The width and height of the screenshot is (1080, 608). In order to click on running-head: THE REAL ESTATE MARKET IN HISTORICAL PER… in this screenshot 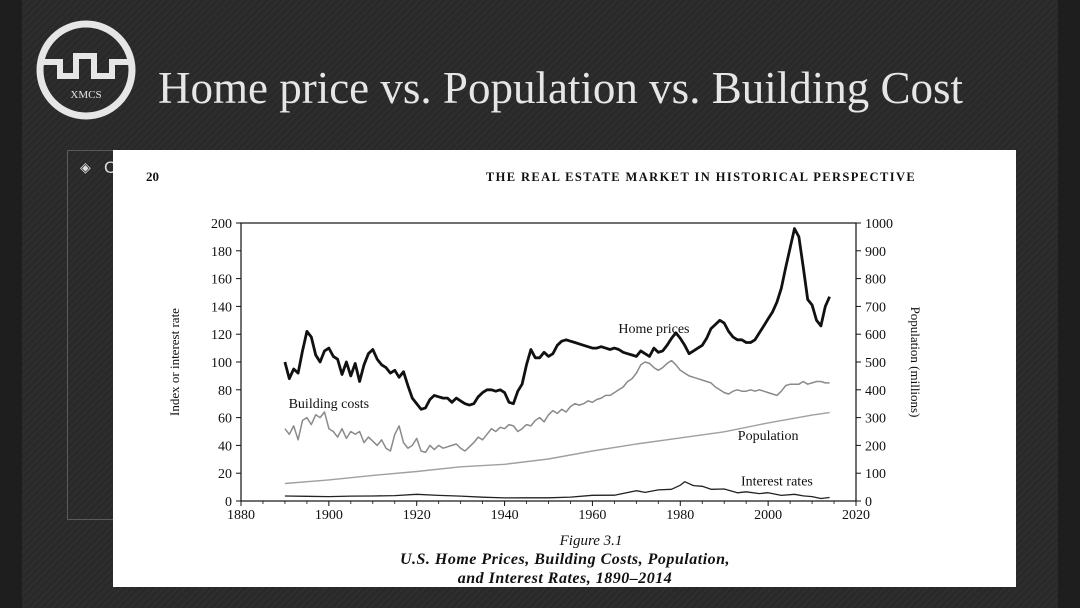, I will do `click(701, 177)`.